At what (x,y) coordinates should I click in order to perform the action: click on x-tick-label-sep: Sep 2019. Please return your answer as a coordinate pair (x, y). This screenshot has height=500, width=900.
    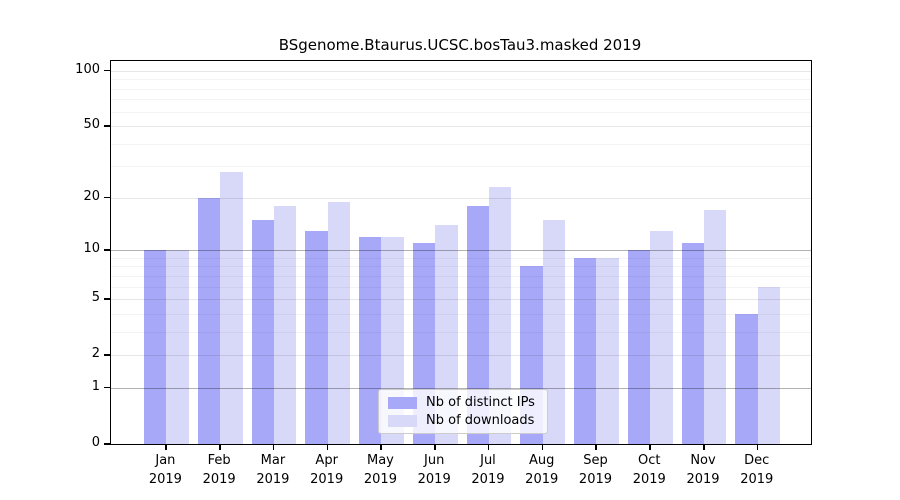
    Looking at the image, I should click on (595, 470).